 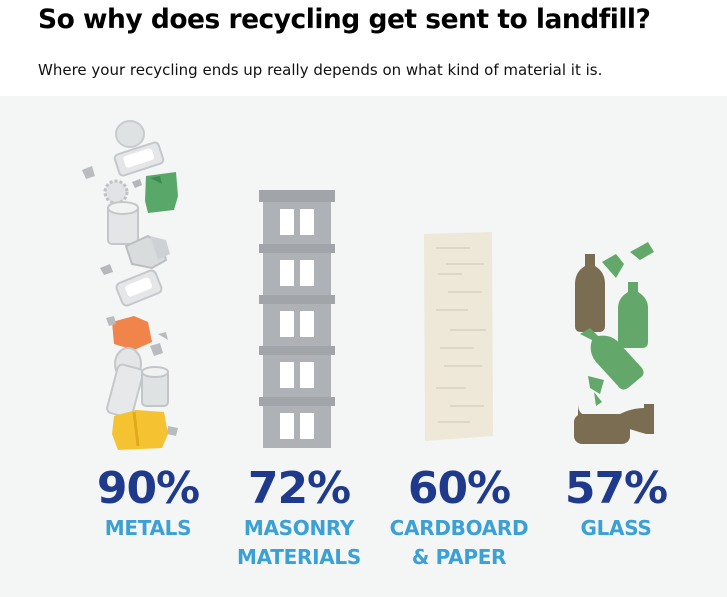 What do you see at coordinates (616, 488) in the screenshot?
I see `percent-value: 57%` at bounding box center [616, 488].